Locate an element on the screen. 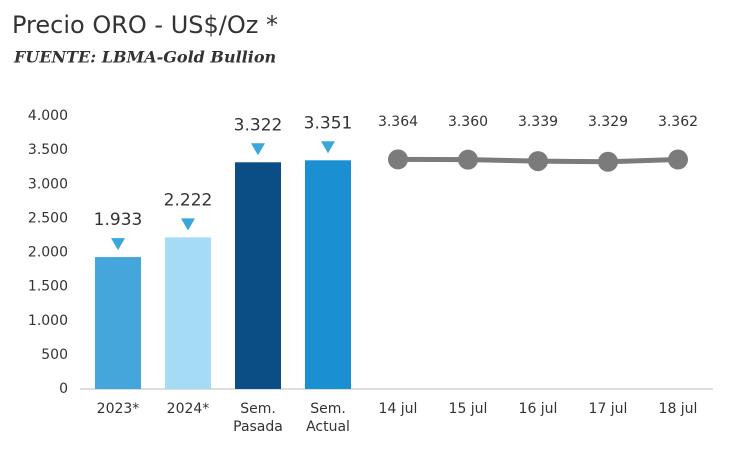 This screenshot has height=449, width=730. y-tick-label: 500 is located at coordinates (54, 355).